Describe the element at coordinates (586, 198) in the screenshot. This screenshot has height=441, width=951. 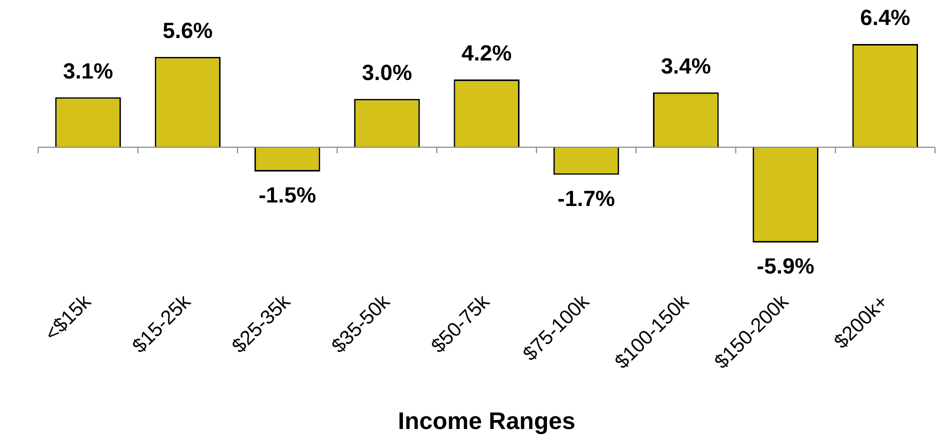
I see `data-label: -1.7%` at that location.